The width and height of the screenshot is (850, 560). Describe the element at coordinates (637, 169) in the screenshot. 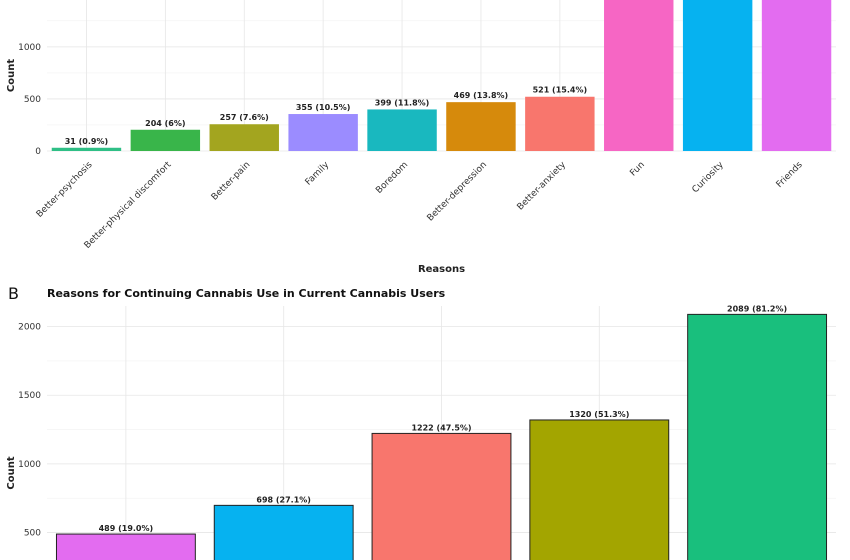

I see `x-tick-label-a: Fun` at that location.